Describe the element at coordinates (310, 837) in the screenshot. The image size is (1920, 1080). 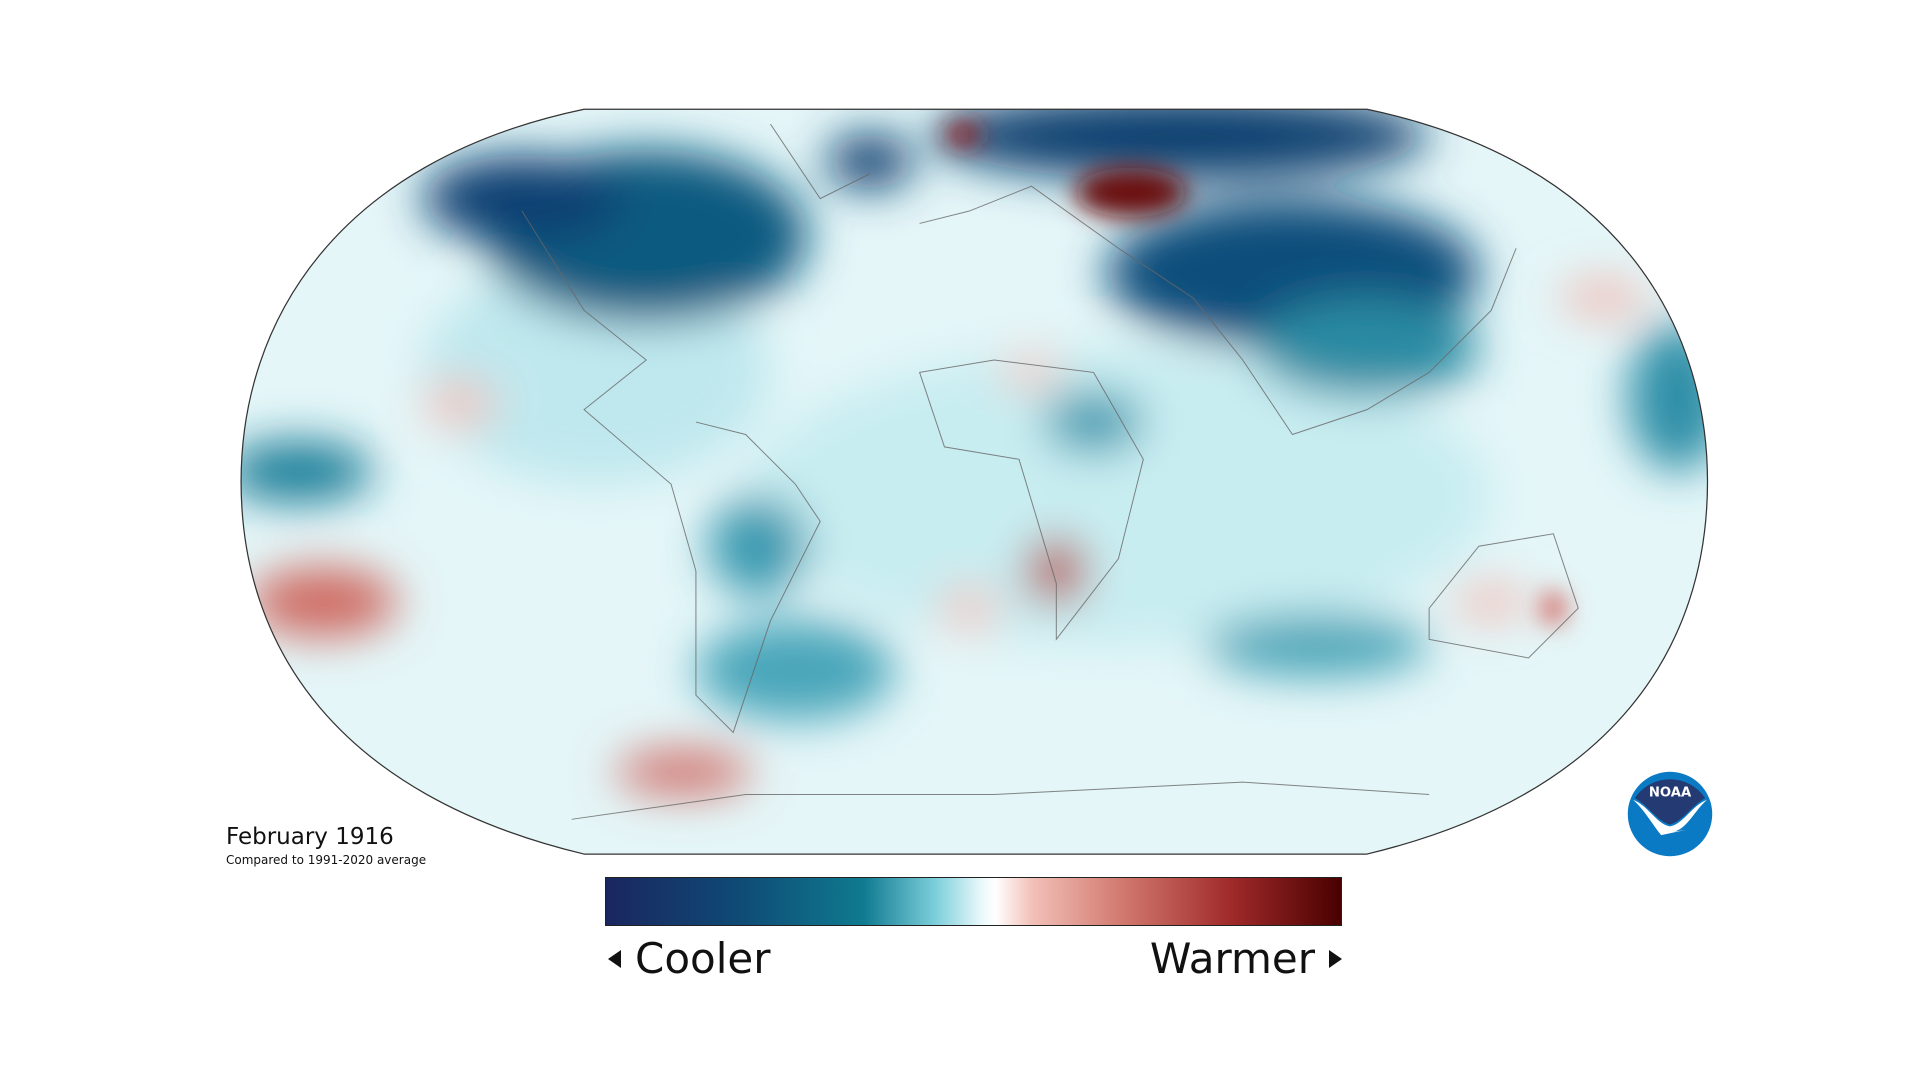
I see `map-title: February 1916` at that location.